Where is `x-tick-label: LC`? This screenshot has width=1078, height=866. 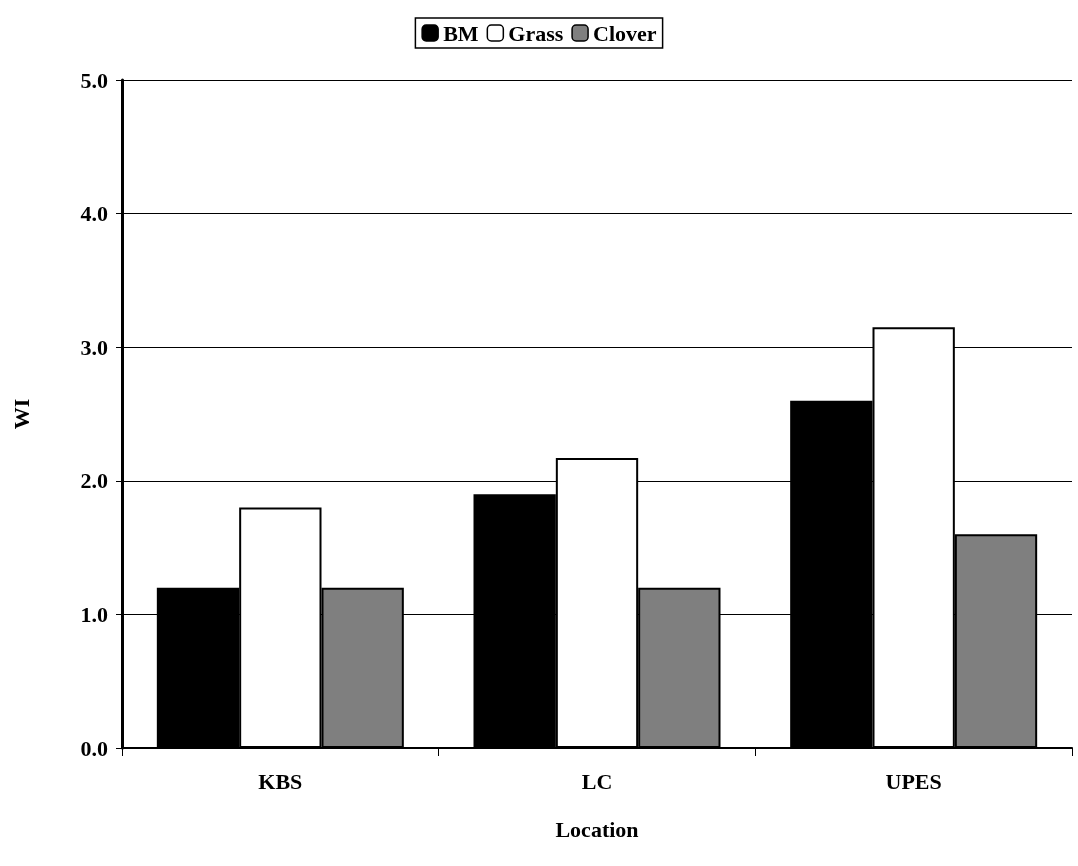
x-tick-label: LC is located at coordinates (597, 781).